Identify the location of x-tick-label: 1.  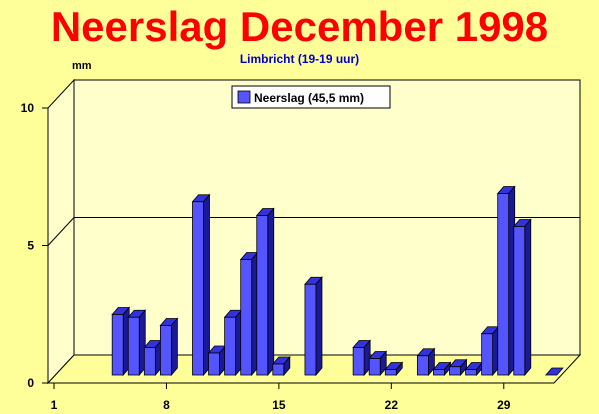
(54, 405).